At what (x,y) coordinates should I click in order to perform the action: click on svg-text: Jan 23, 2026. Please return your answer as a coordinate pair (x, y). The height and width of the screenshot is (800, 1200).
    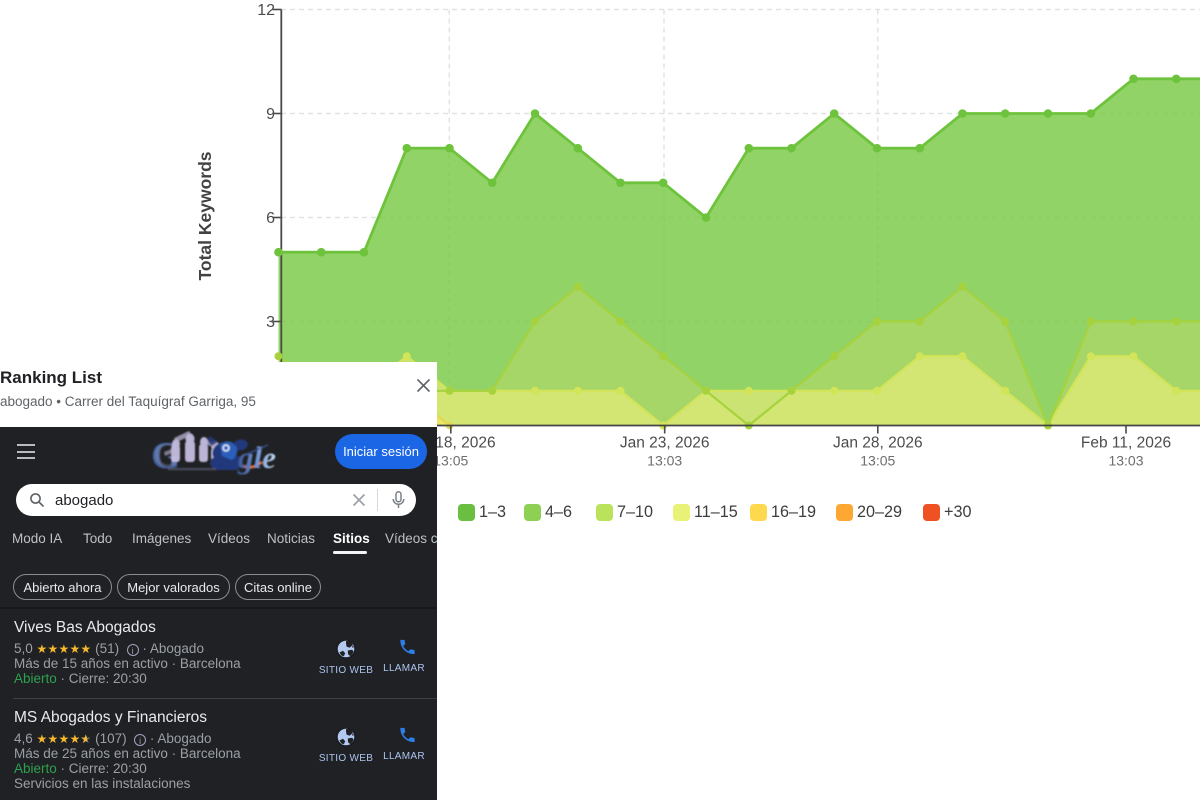
    Looking at the image, I should click on (665, 443).